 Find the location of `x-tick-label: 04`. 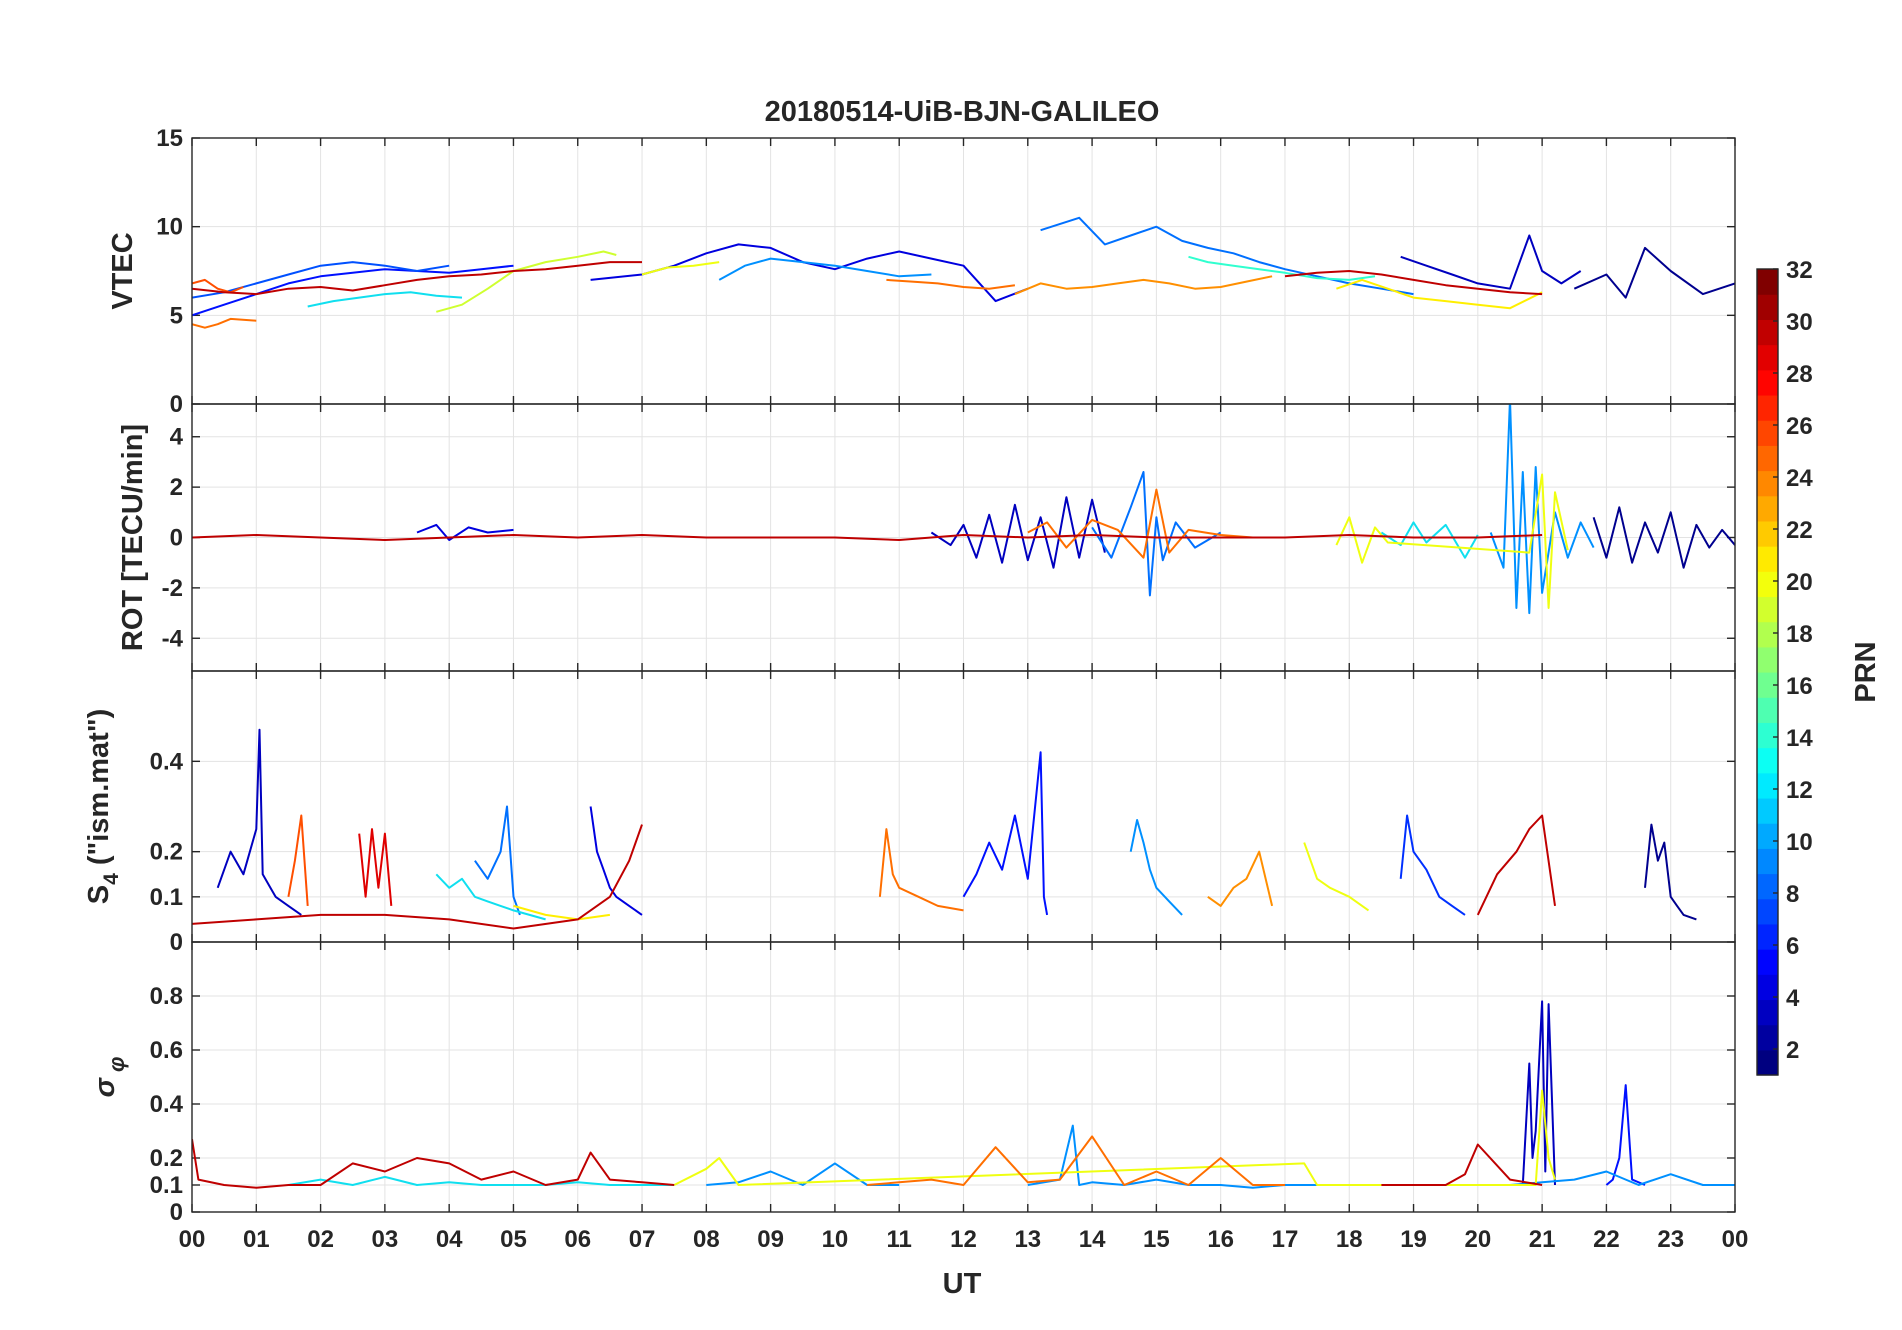

x-tick-label: 04 is located at coordinates (449, 1239).